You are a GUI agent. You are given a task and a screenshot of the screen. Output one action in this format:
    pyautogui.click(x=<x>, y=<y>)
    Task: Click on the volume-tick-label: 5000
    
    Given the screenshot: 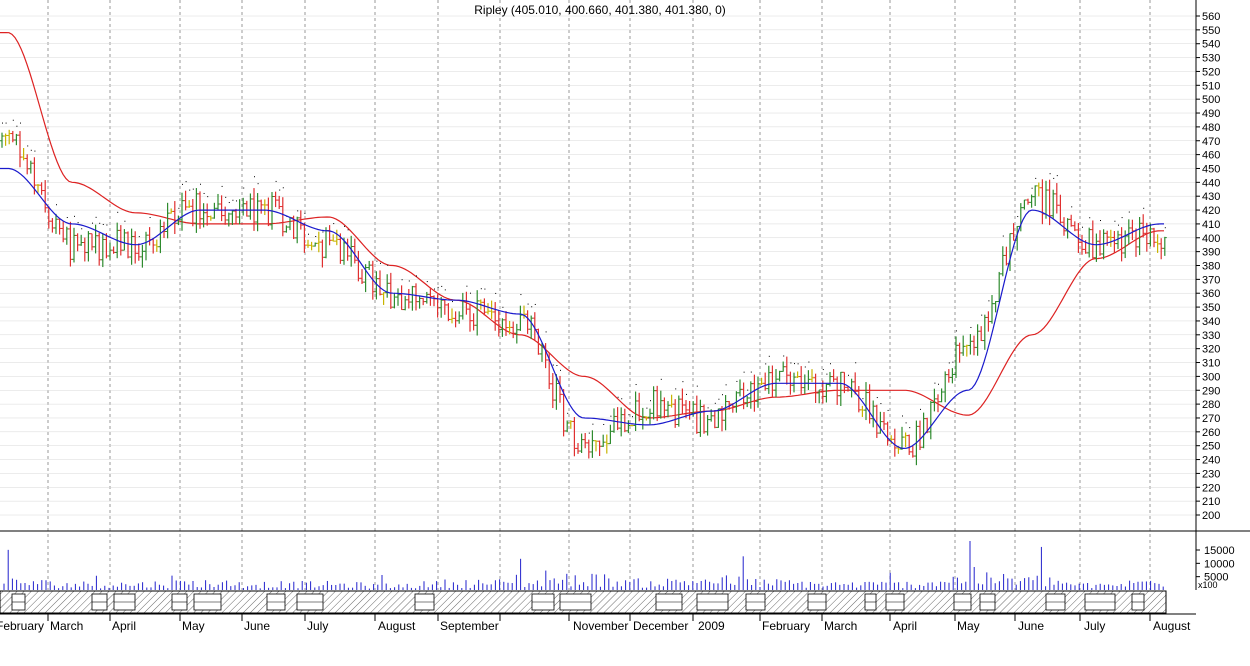 What is the action you would take?
    pyautogui.click(x=1216, y=578)
    